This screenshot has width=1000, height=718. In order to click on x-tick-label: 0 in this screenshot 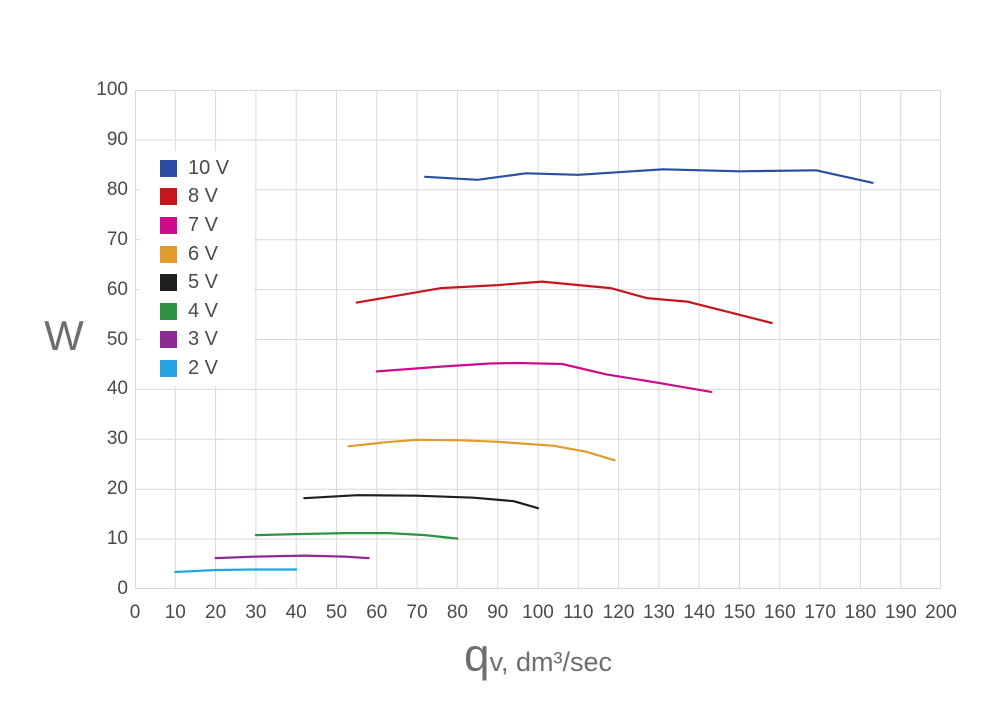, I will do `click(135, 612)`.